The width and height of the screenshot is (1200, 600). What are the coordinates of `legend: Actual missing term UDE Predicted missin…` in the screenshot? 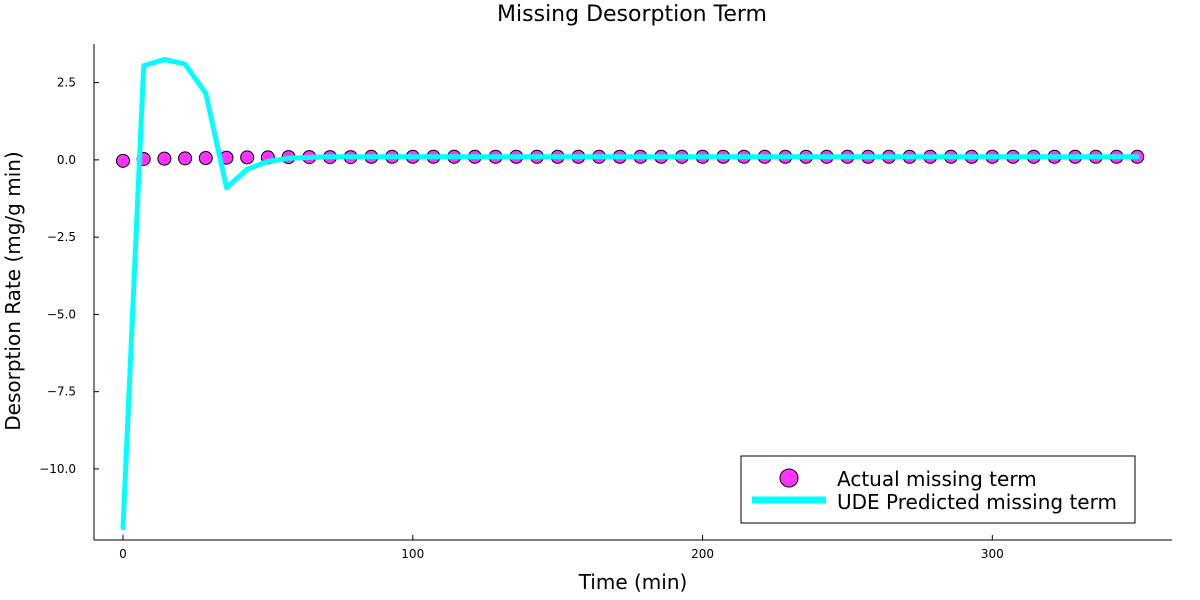 It's located at (938, 489).